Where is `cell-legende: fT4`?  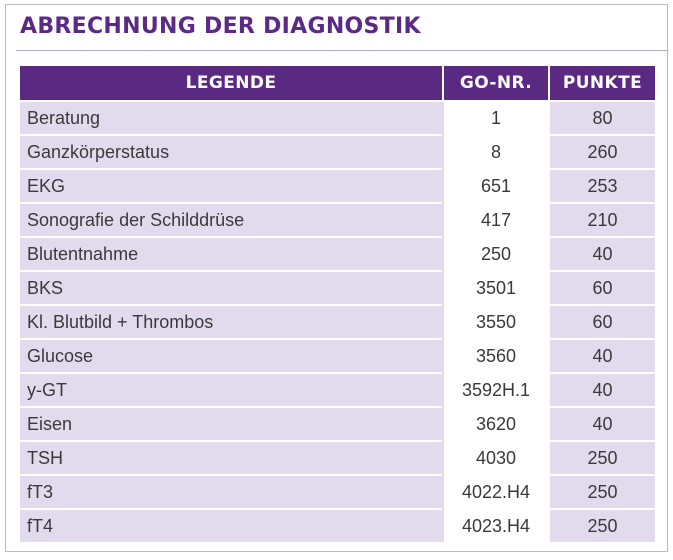 cell-legende: fT4 is located at coordinates (231, 525).